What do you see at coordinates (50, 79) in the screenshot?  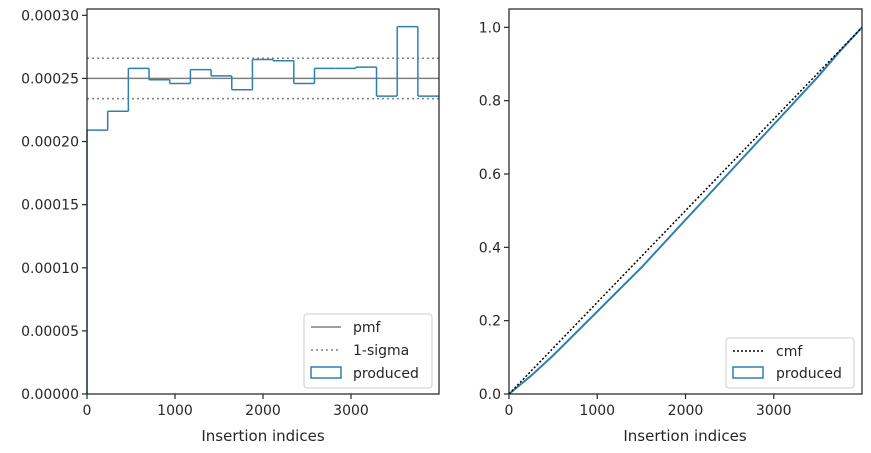 I see `left-y-tick-label: 0.00025` at bounding box center [50, 79].